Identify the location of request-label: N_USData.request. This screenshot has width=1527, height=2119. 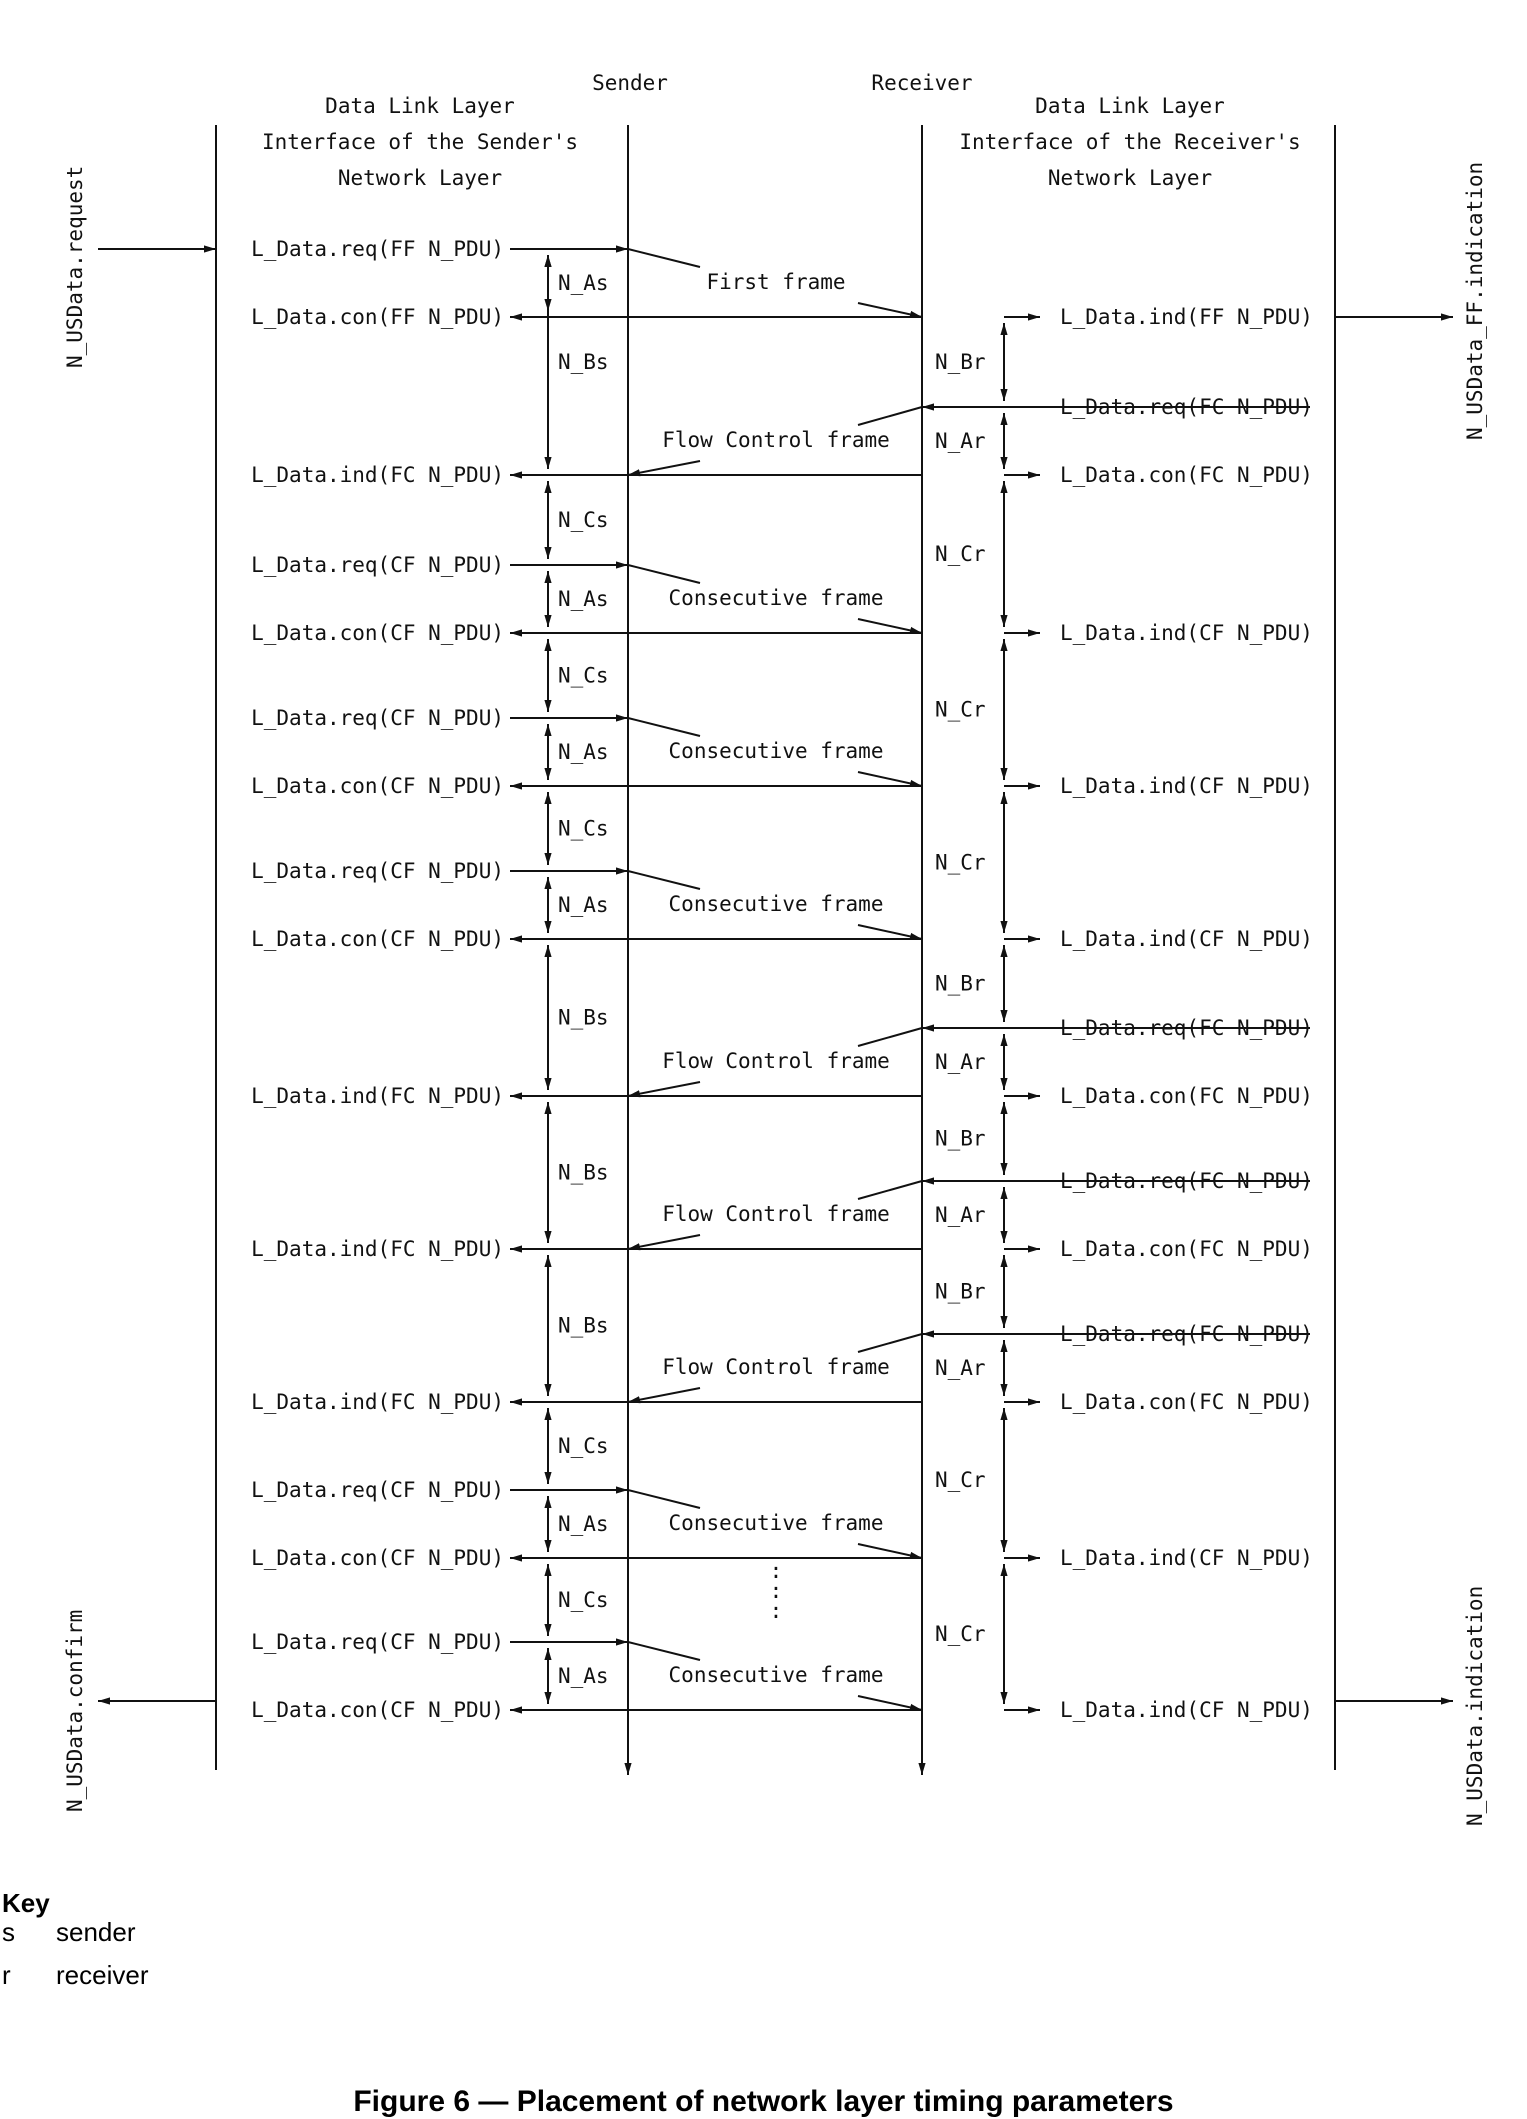
(75, 267).